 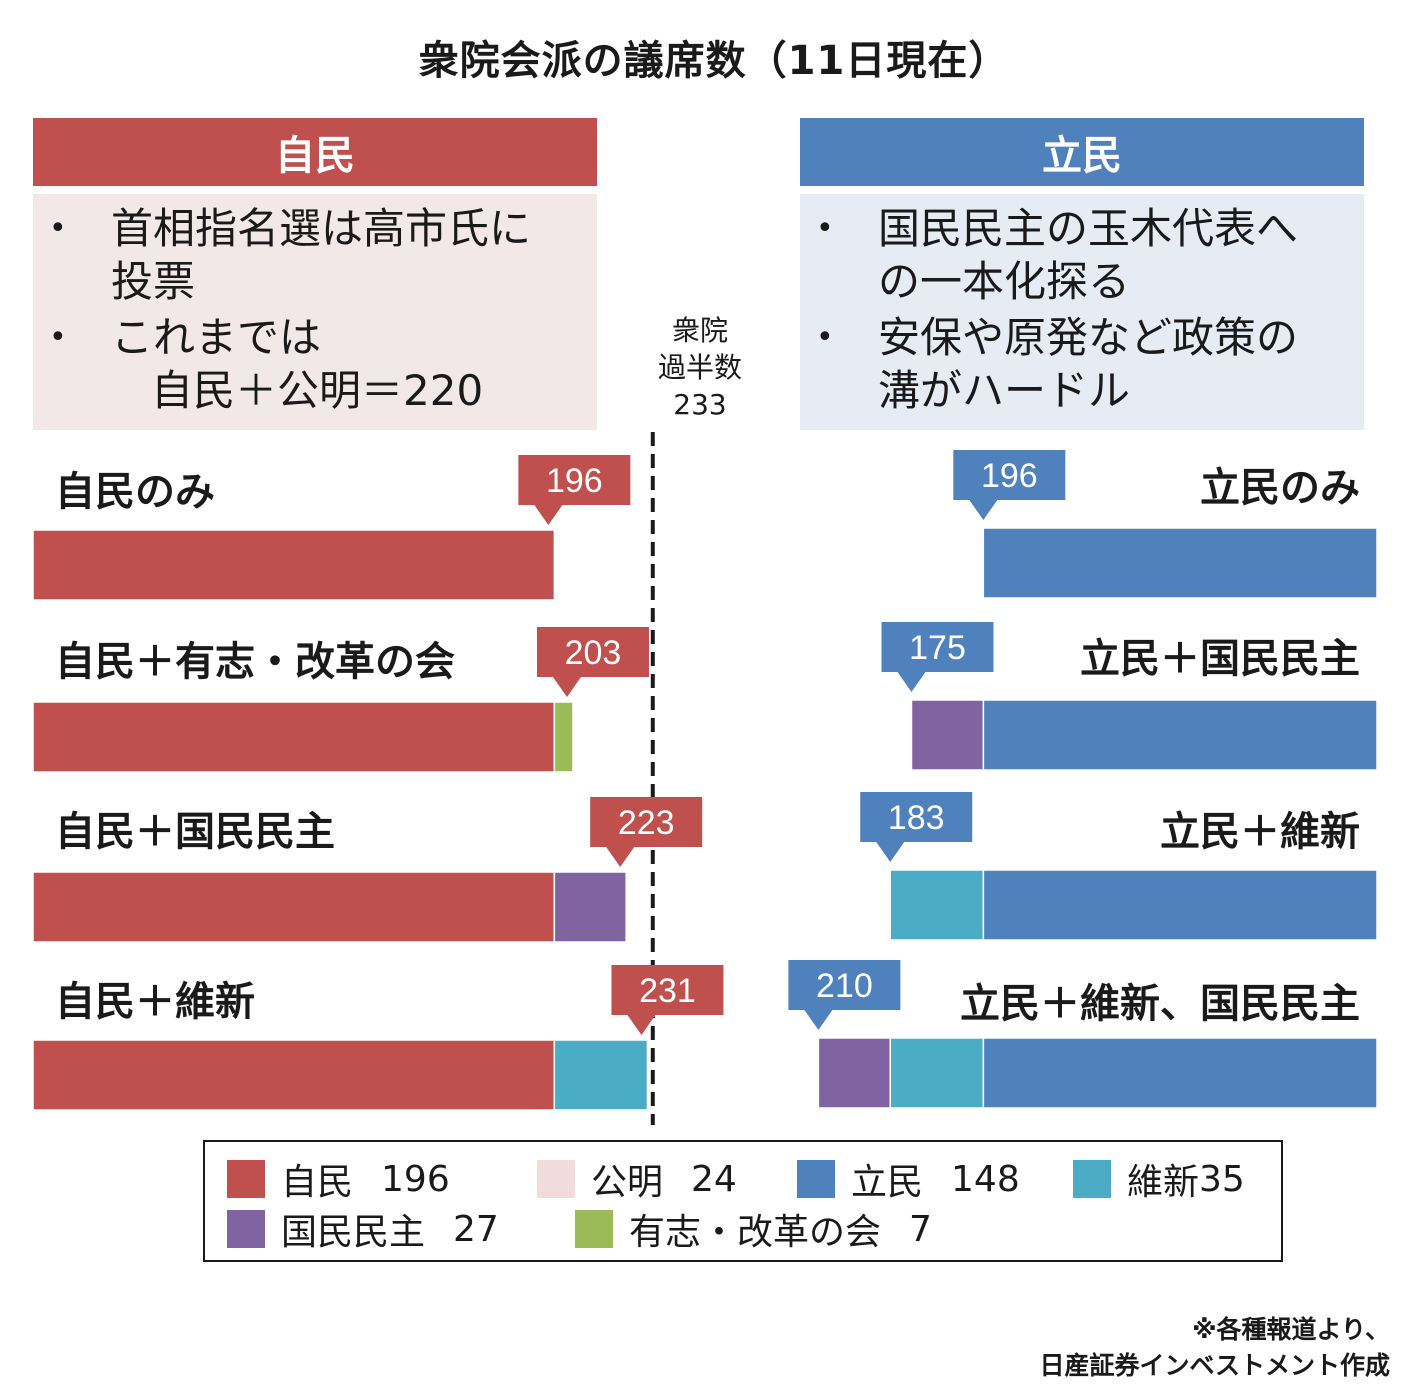 I want to click on legend-item-ishin: 維新 35, so click(x=1159, y=1179).